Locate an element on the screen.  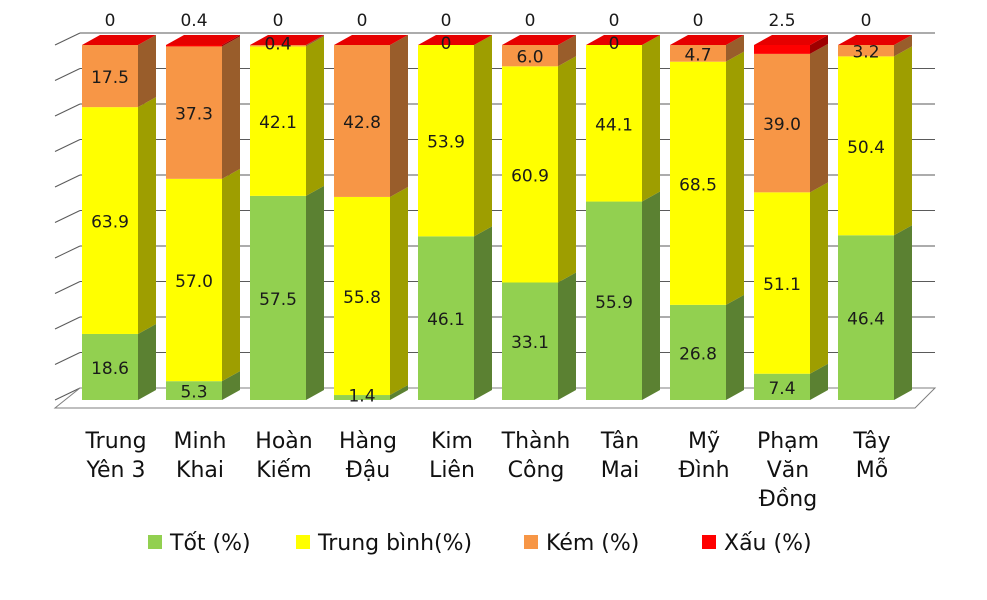
data-label: 63.9 is located at coordinates (110, 223).